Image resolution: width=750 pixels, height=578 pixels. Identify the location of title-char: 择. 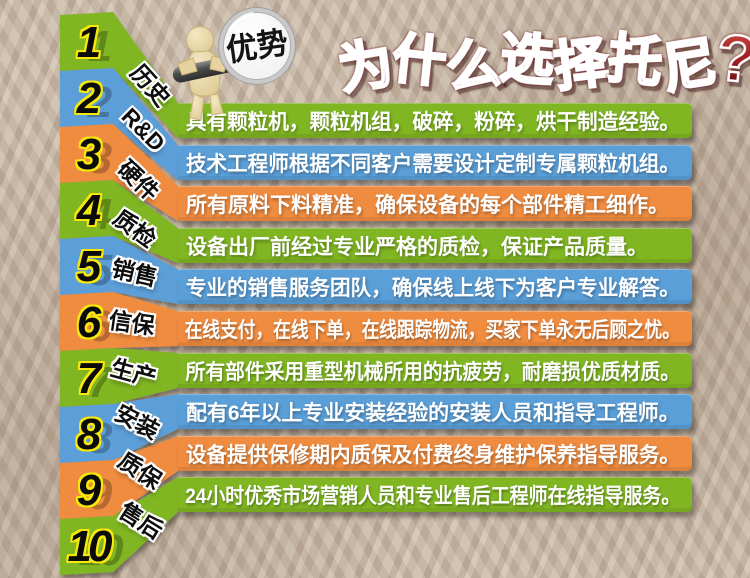
(581, 65).